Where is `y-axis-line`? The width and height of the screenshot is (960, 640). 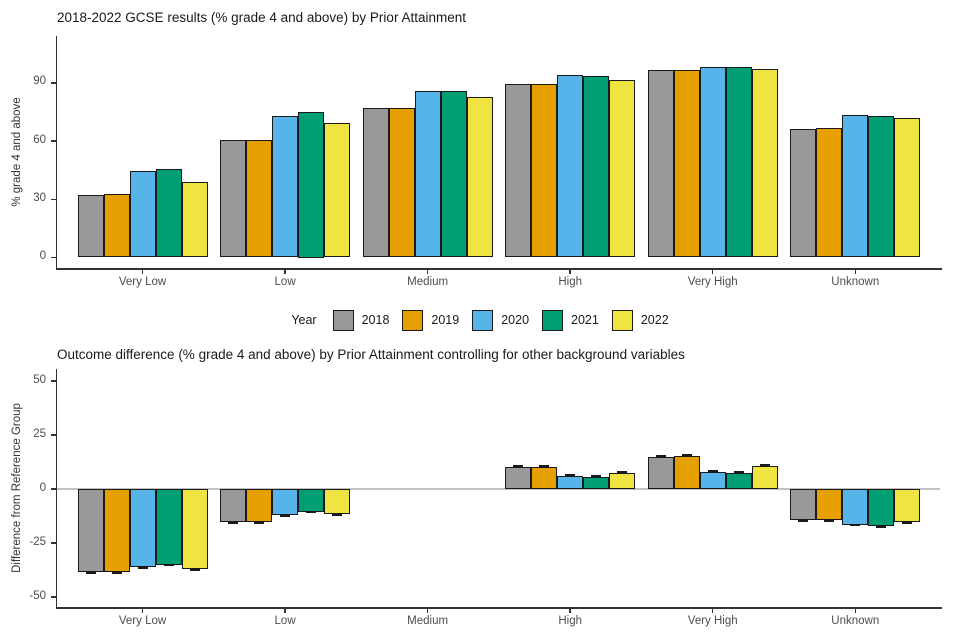
y-axis-line is located at coordinates (56, 153).